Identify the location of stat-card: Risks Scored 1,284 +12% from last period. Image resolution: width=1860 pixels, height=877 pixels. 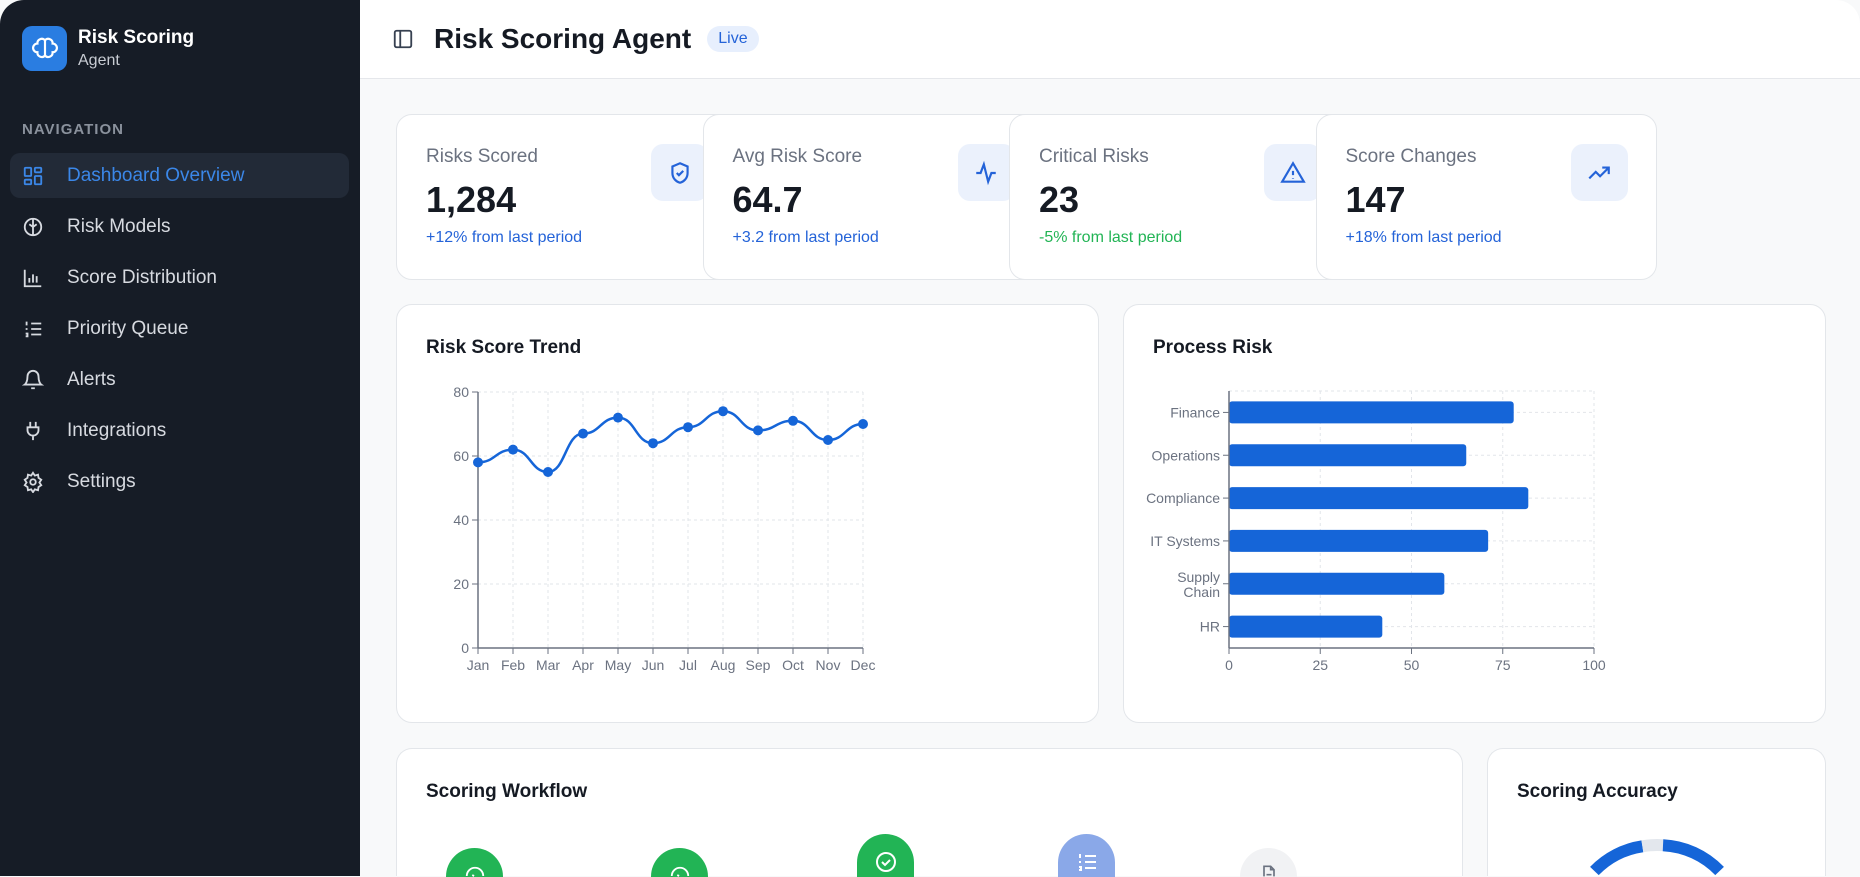
(566, 197).